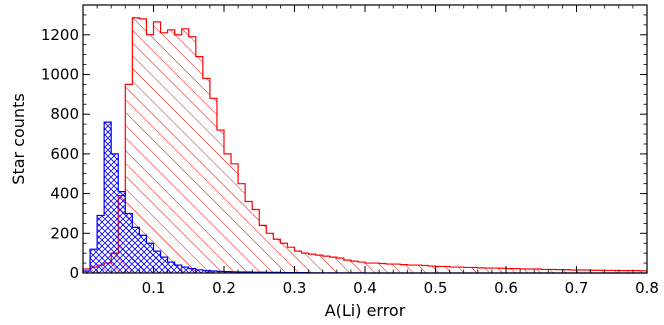  Describe the element at coordinates (436, 288) in the screenshot. I see `x-tick-label: 0.5` at that location.